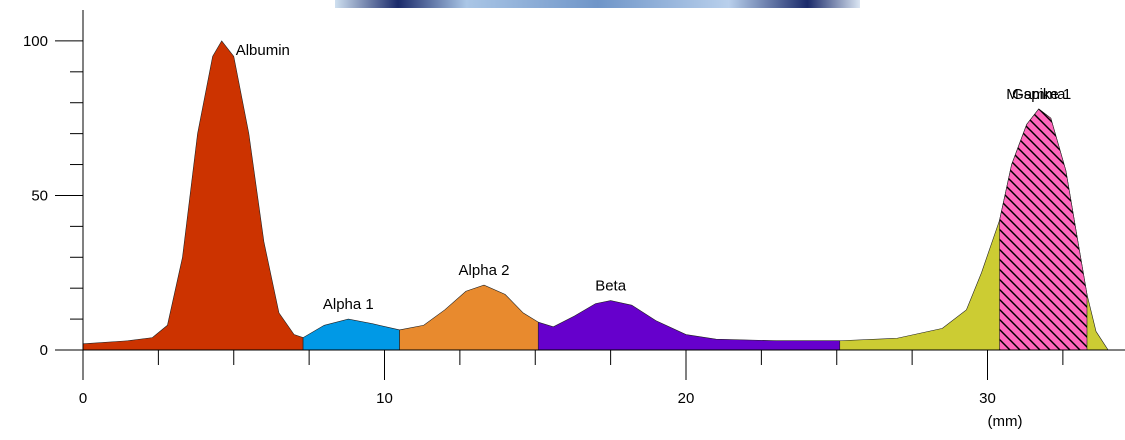 This screenshot has width=1125, height=440. Describe the element at coordinates (35, 41) in the screenshot. I see `y-tick-label: 100` at that location.